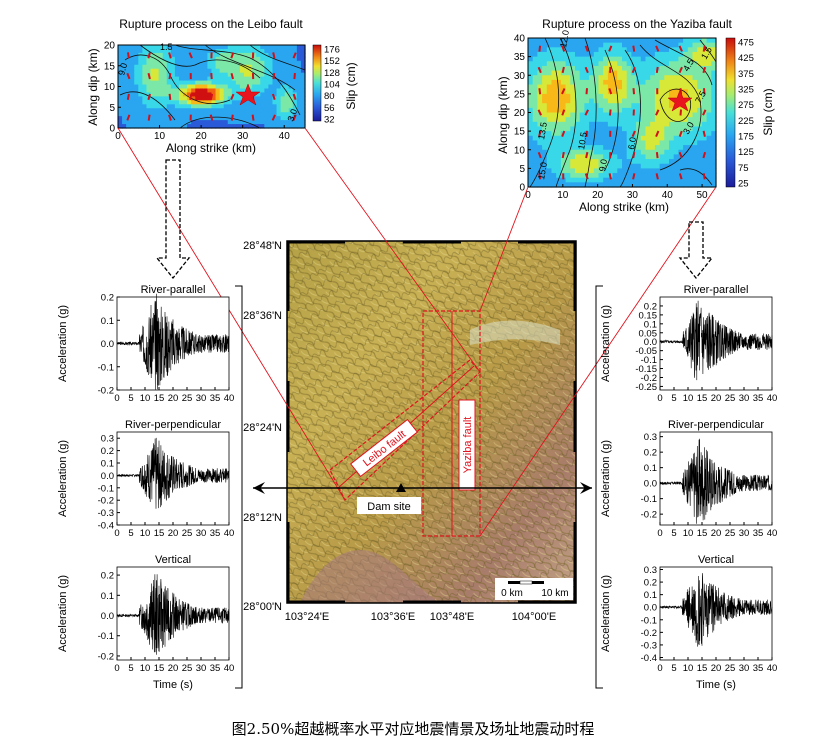 The height and width of the screenshot is (753, 826). What do you see at coordinates (650, 484) in the screenshot?
I see `tick-label: 0.0` at bounding box center [650, 484].